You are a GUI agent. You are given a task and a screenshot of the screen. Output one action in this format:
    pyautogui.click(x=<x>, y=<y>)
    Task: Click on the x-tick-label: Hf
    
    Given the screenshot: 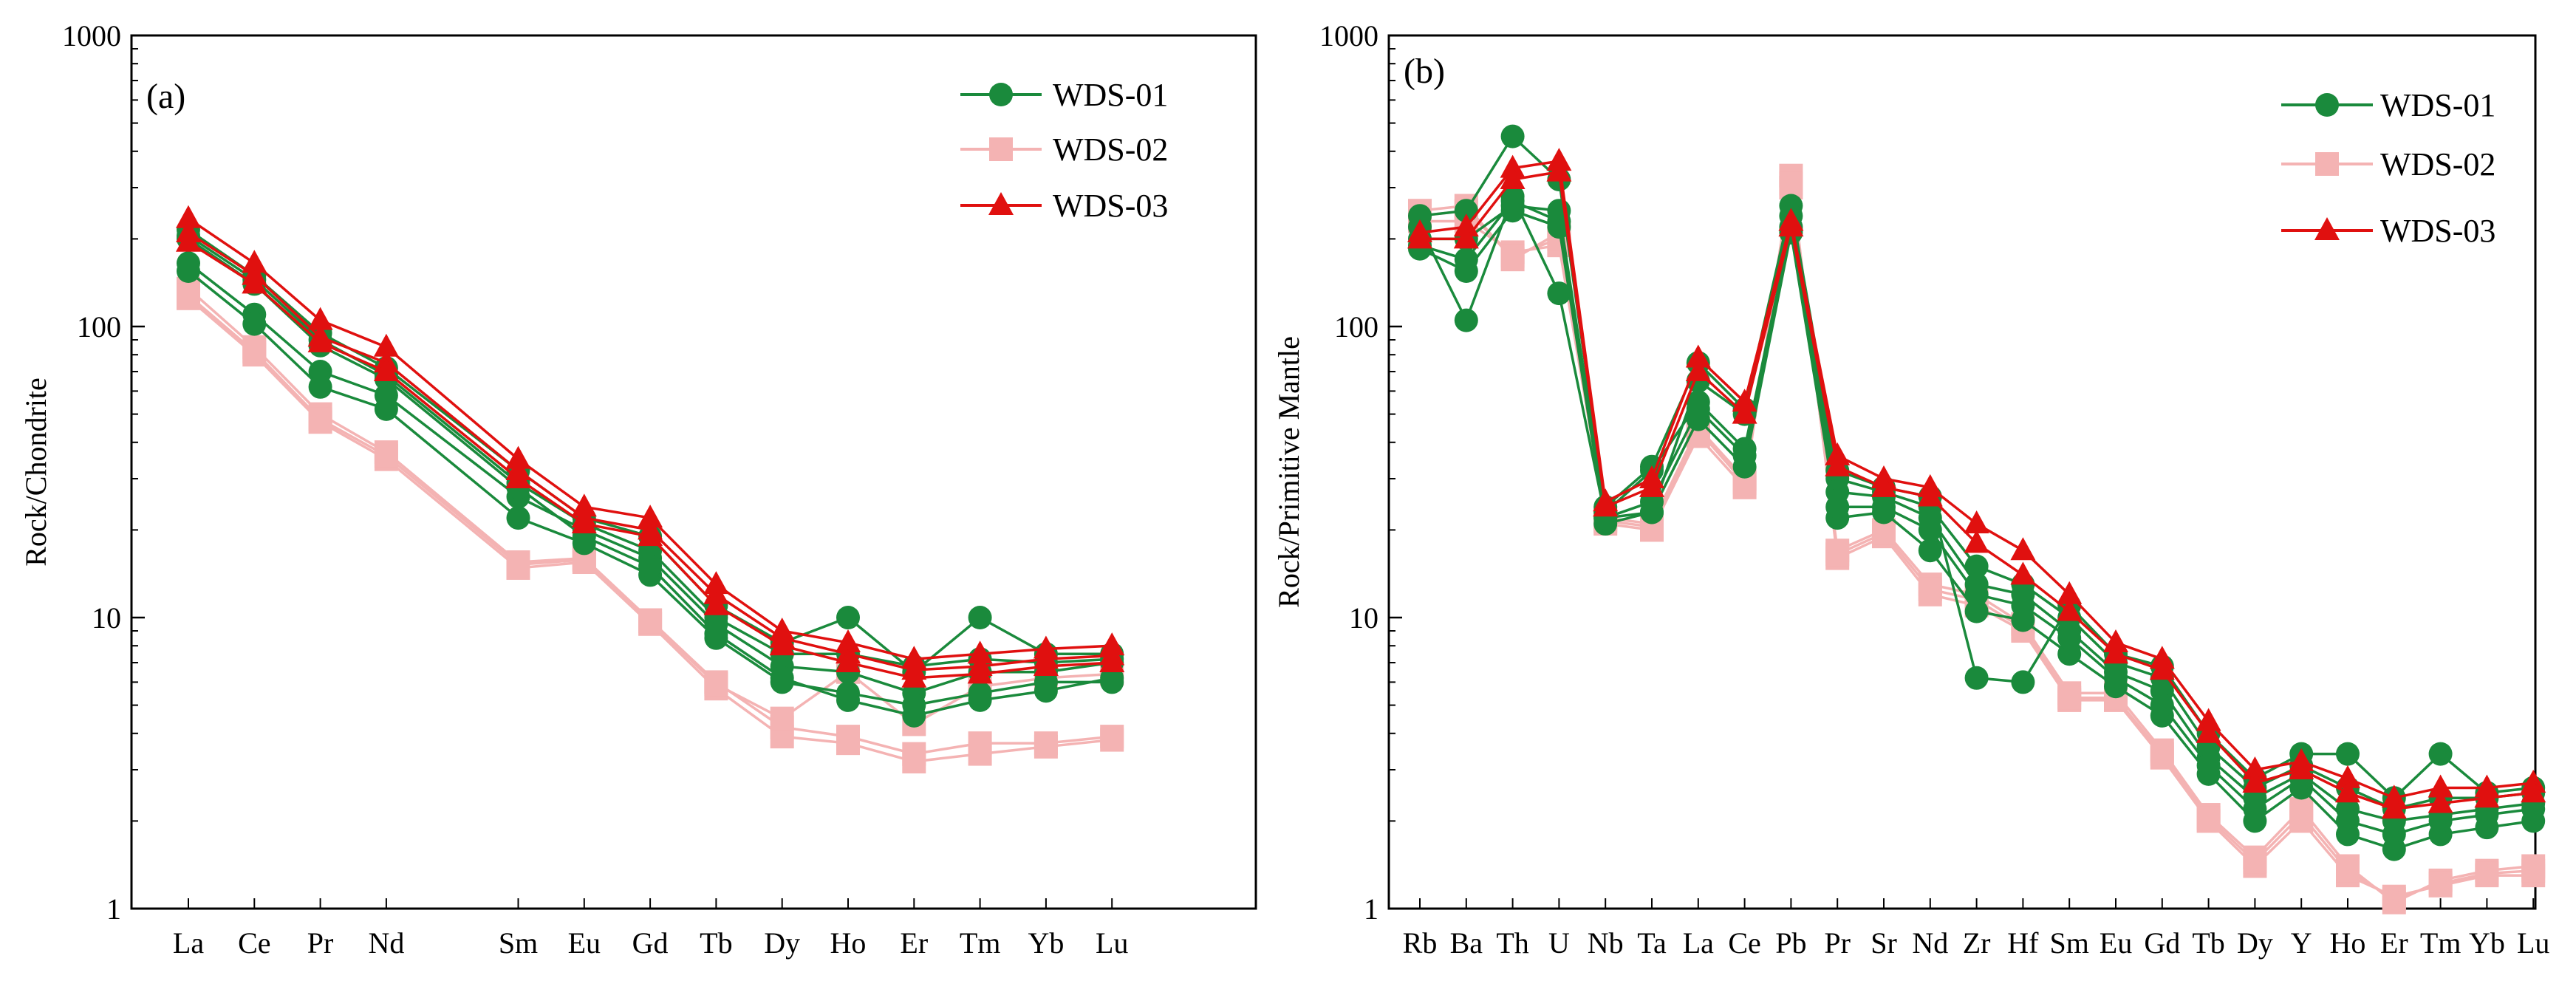 What is the action you would take?
    pyautogui.click(x=2023, y=943)
    